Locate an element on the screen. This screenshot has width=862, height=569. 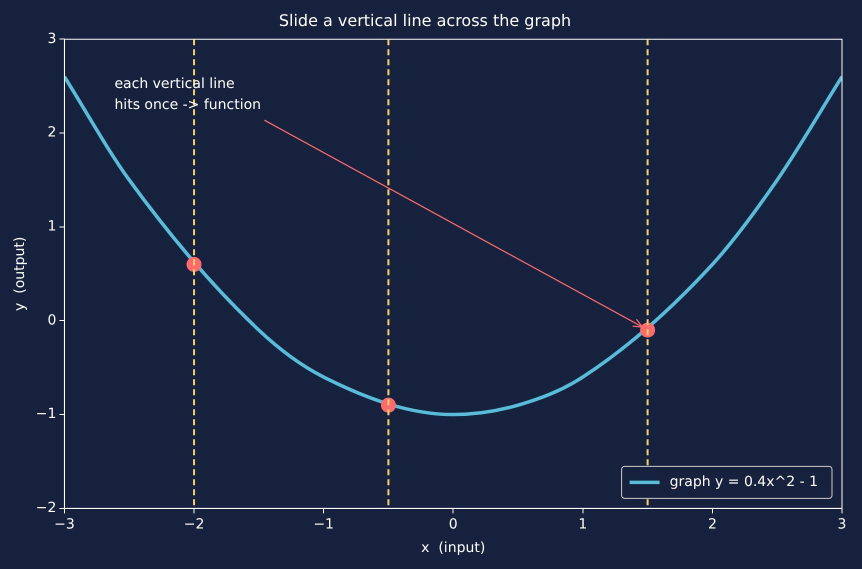
legend-label: graph y = 0.4x^2 - 1 is located at coordinates (744, 482).